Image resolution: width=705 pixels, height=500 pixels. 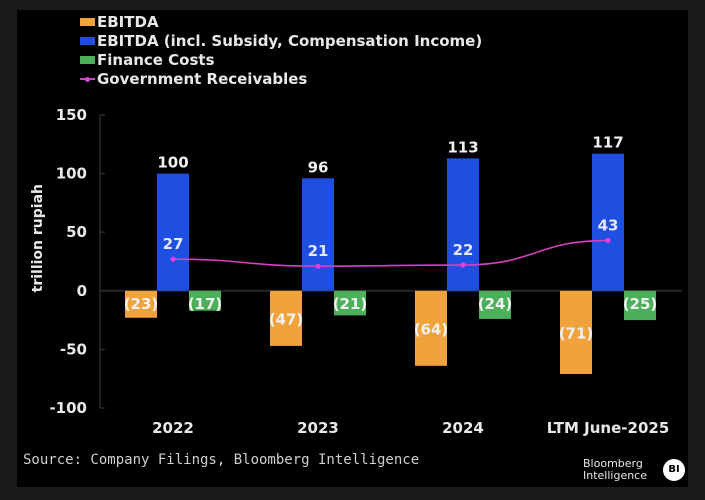 I want to click on legend-item-government-receivables: Government Receivables, so click(x=281, y=78).